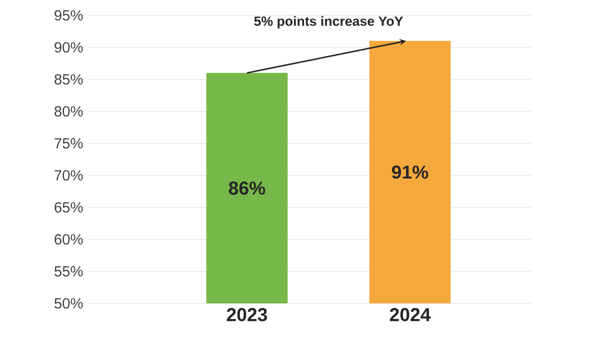  Describe the element at coordinates (247, 315) in the screenshot. I see `x-tick-label: 2023` at that location.